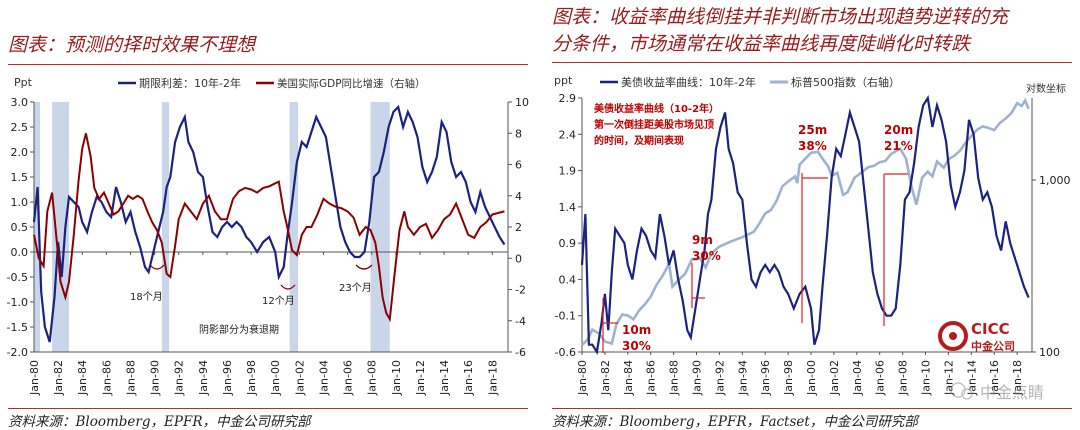 The height and width of the screenshot is (430, 1080). What do you see at coordinates (568, 134) in the screenshot?
I see `y-tick-label: 2.4` at bounding box center [568, 134].